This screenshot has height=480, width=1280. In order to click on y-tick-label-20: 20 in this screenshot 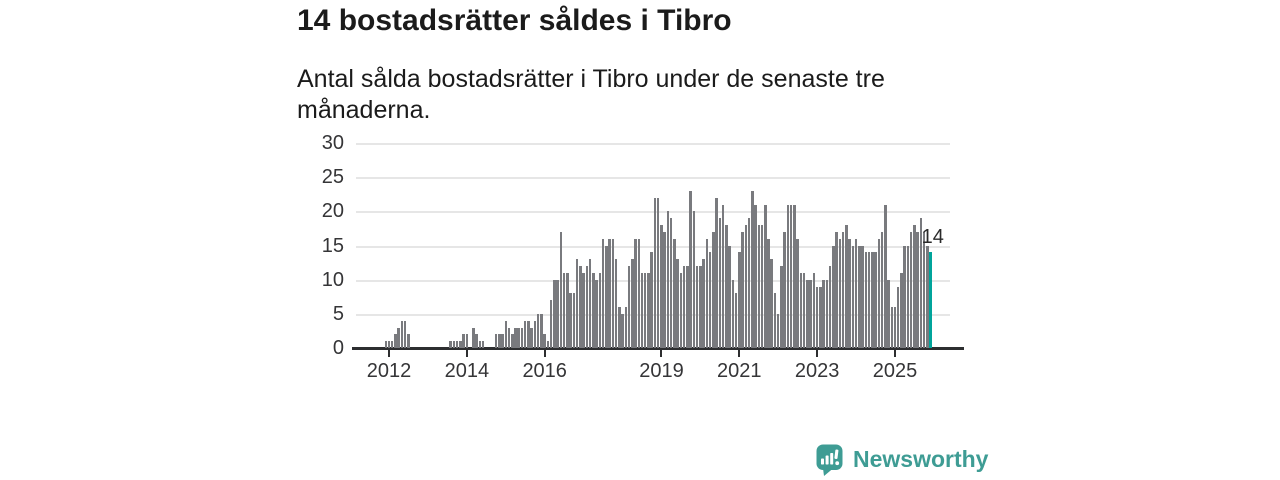, I will do `click(332, 211)`.